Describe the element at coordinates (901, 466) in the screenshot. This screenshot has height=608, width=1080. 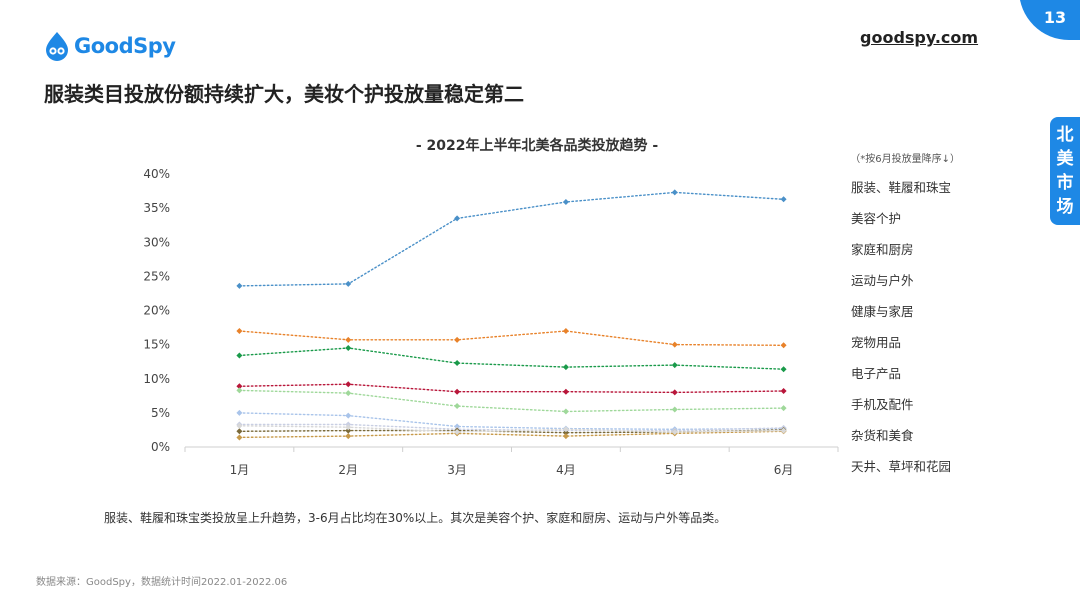
I see `legend-entry: 天井、草坪和花园` at that location.